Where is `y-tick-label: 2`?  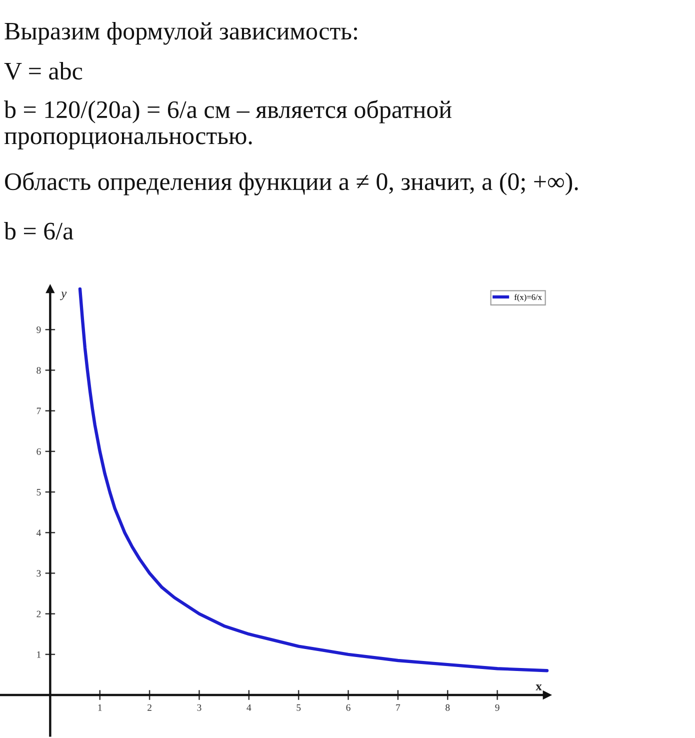
y-tick-label: 2 is located at coordinates (38, 614).